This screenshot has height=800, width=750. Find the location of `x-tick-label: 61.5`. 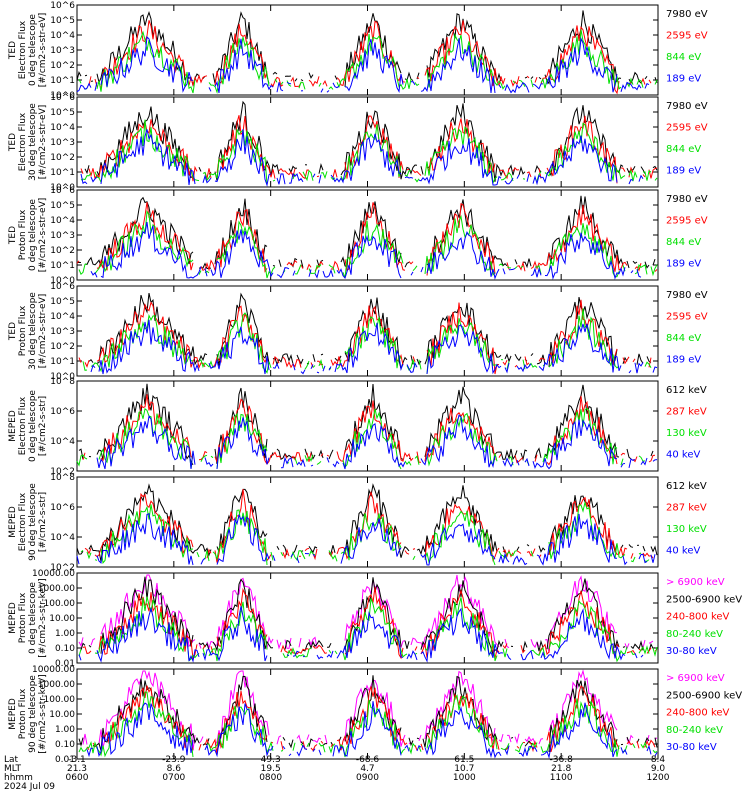

x-tick-label: 61.5 is located at coordinates (464, 760).